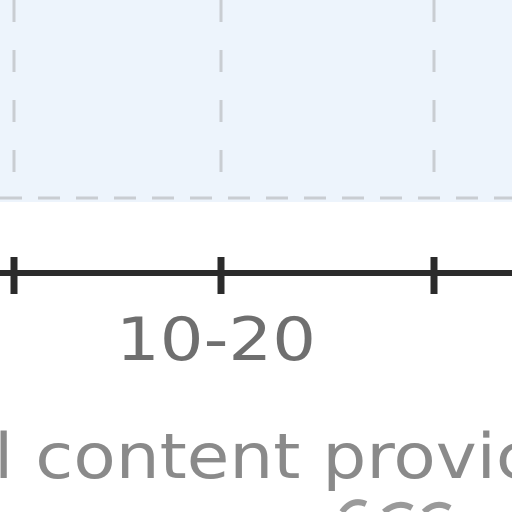 This screenshot has height=512, width=512. Describe the element at coordinates (256, 456) in the screenshot. I see `x-axis-title: l content provic` at that location.